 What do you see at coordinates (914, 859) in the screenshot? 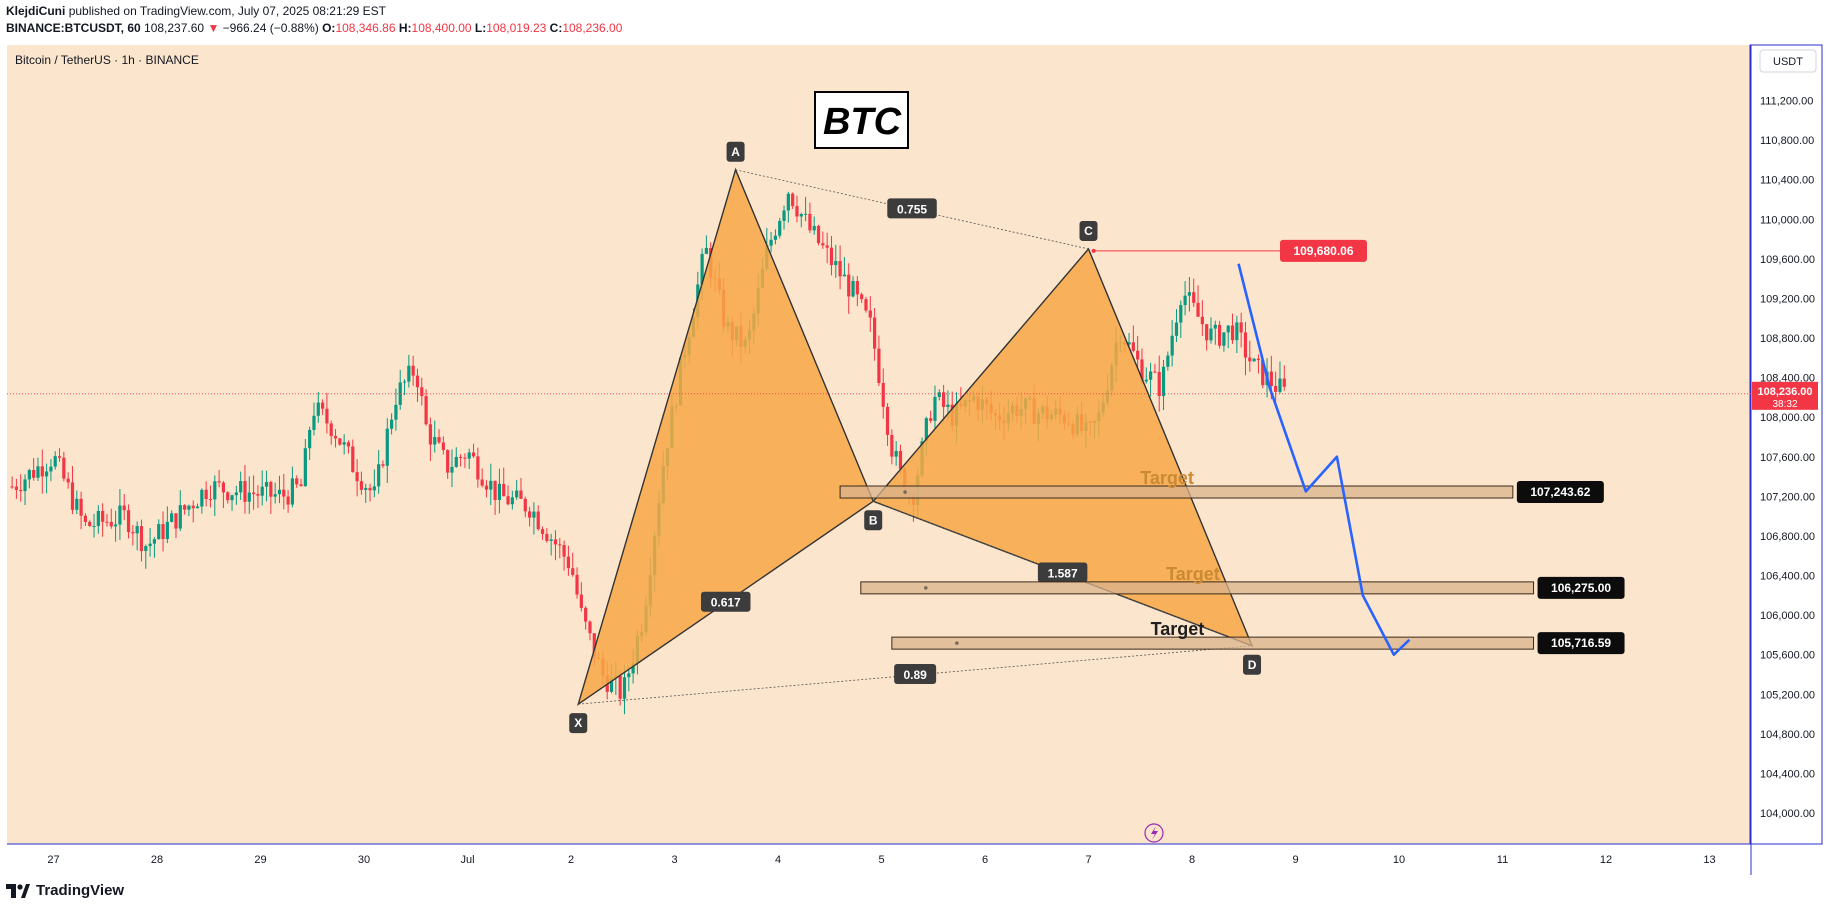
I see `time-axis` at bounding box center [914, 859].